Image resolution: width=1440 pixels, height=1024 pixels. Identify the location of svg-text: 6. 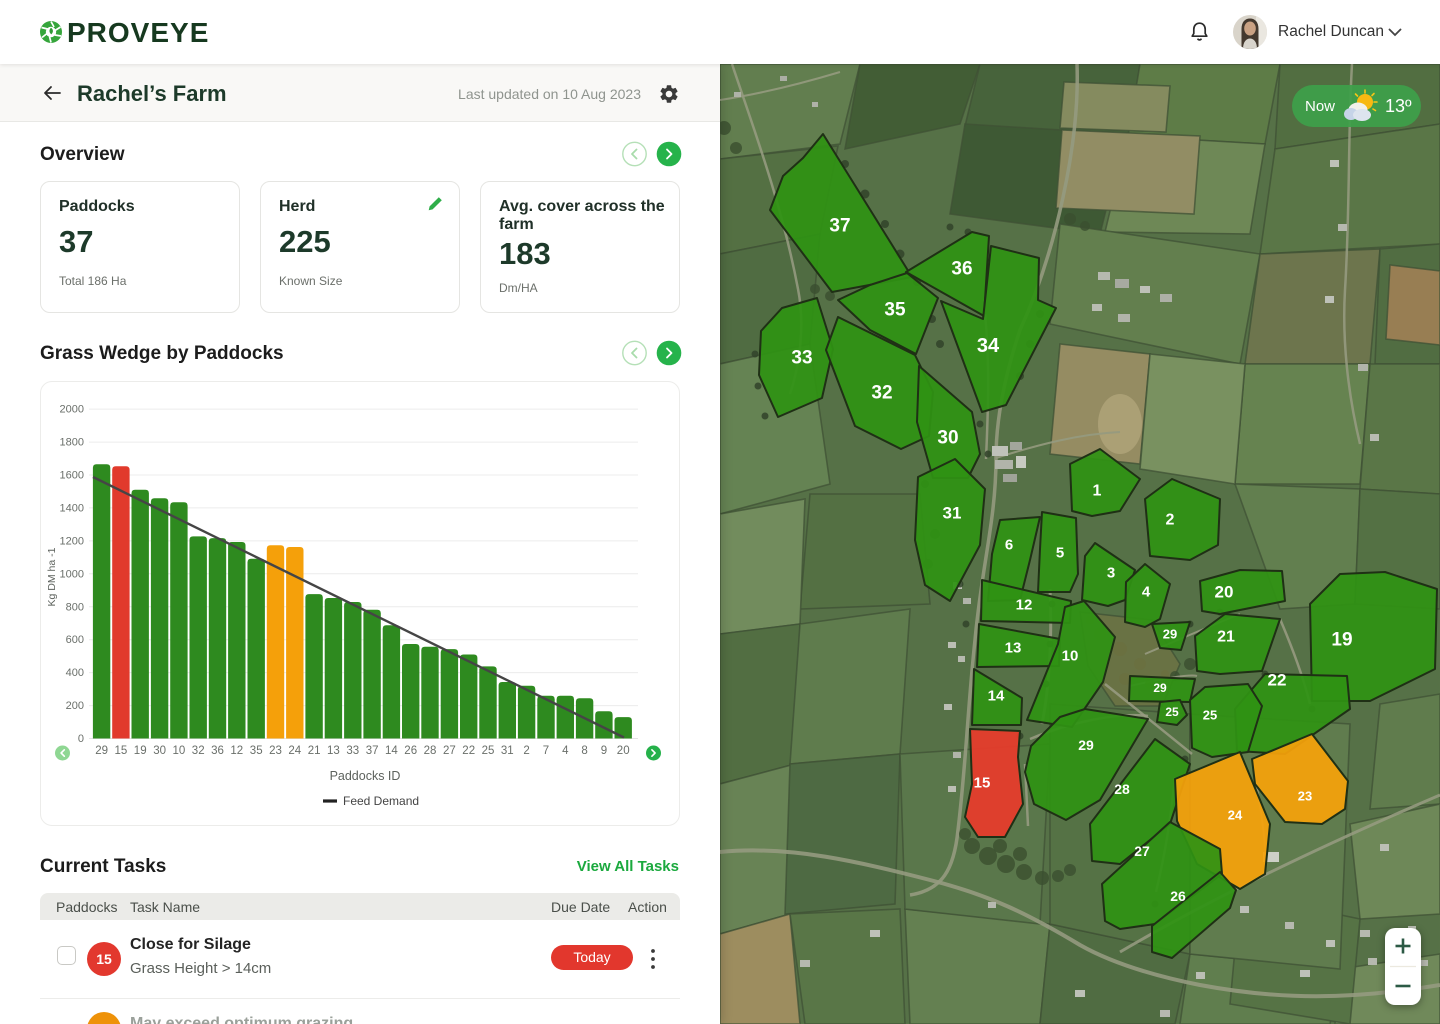
(1009, 545).